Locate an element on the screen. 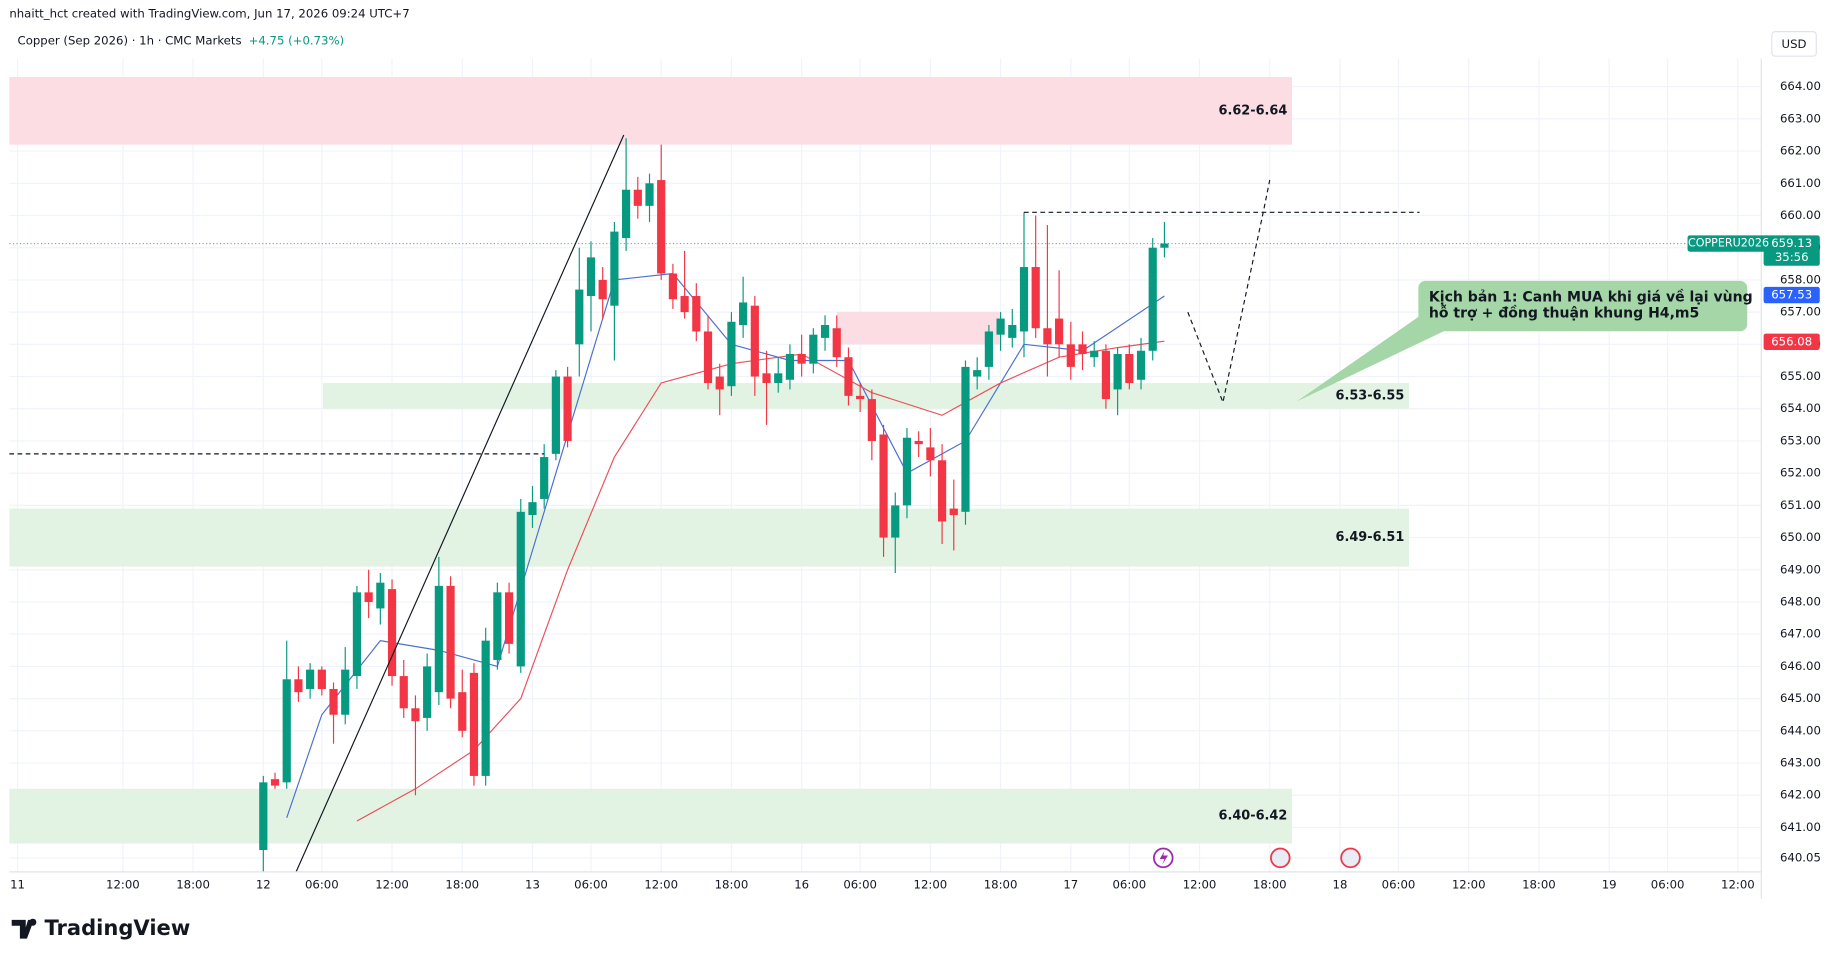 The height and width of the screenshot is (959, 1835). symbol-title: Copper (Sep 2026) · 1h · CMC Markets is located at coordinates (130, 40).